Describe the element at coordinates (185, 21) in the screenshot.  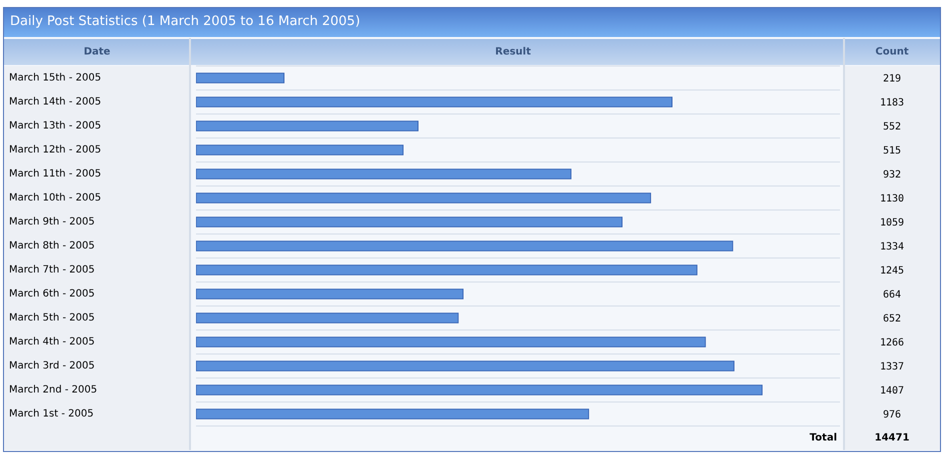
I see `chart-title: Daily Post Statistics (1 March 2005 to 16 March 2005)` at that location.